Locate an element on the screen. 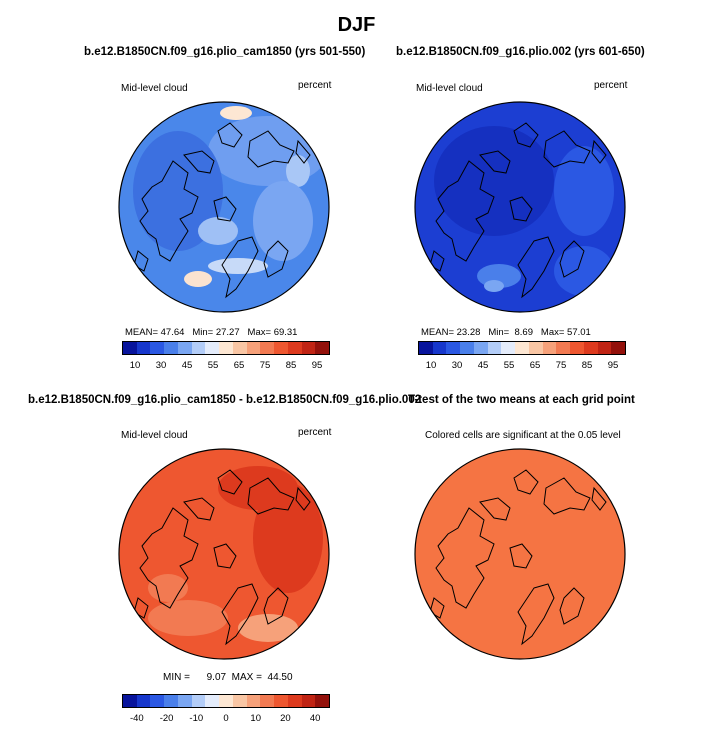 The image size is (713, 750). panel-2-min-label: Min= is located at coordinates (499, 332).